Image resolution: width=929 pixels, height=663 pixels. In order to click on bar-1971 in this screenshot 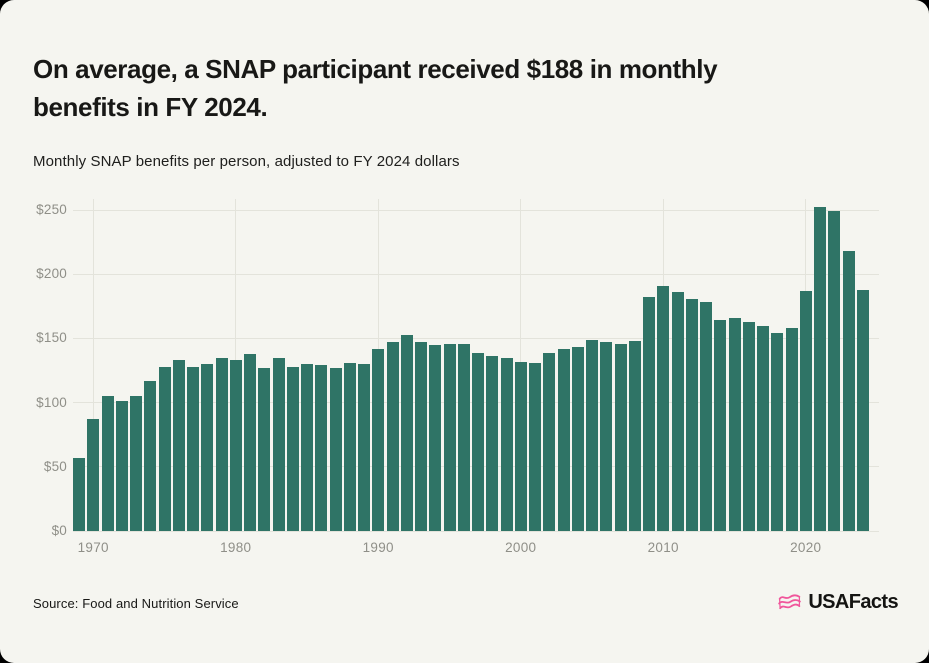, I will do `click(107, 463)`.